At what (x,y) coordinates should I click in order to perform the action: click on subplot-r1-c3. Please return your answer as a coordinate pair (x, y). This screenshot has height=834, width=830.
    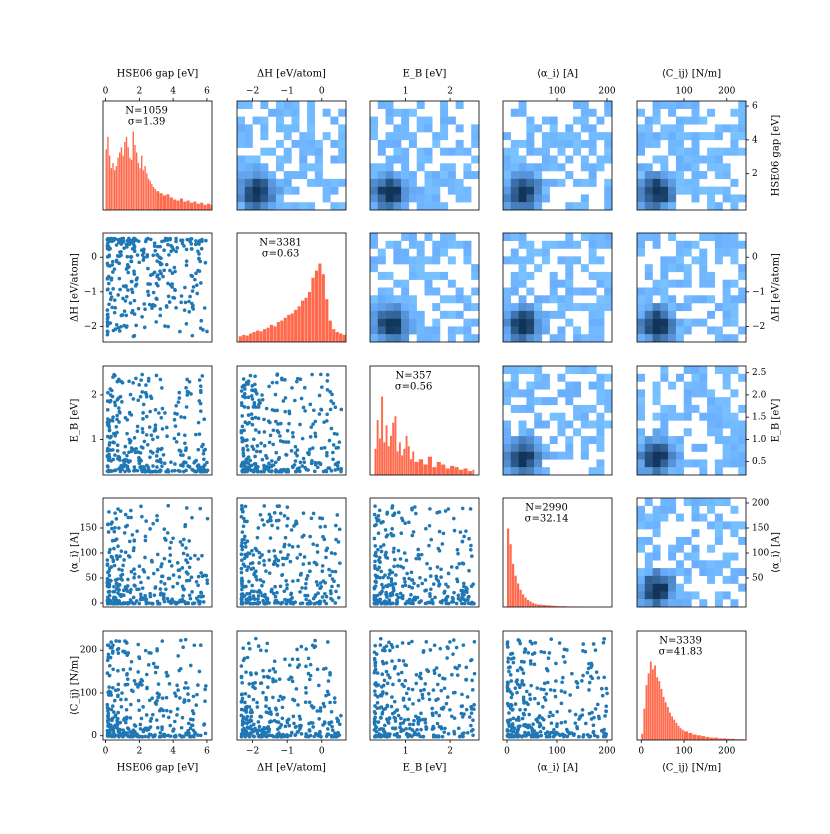
    Looking at the image, I should click on (557, 287).